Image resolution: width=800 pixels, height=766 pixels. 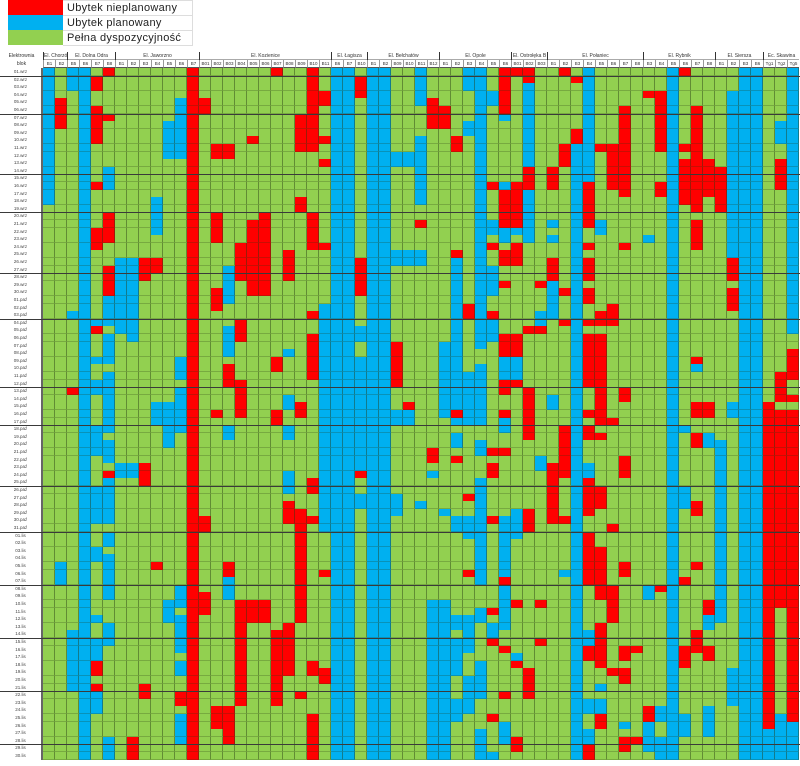 What do you see at coordinates (100, 22) in the screenshot?
I see `legend-item-planned: Ubytek planowany` at bounding box center [100, 22].